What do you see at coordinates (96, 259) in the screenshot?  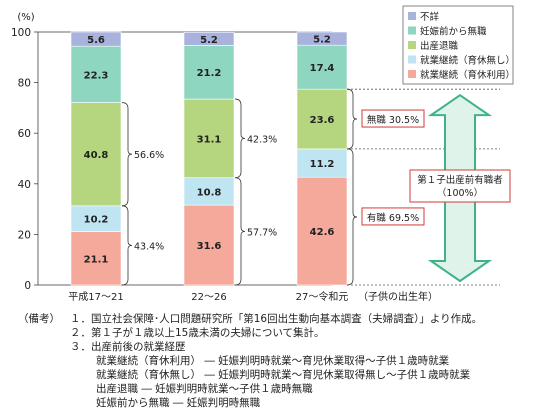 I see `data-label: 21.1` at bounding box center [96, 259].